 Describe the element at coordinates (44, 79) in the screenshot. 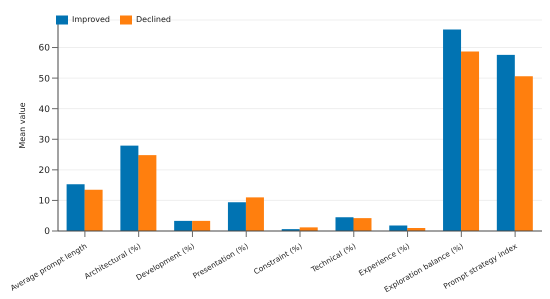

I see `y-tick-label: 50` at that location.